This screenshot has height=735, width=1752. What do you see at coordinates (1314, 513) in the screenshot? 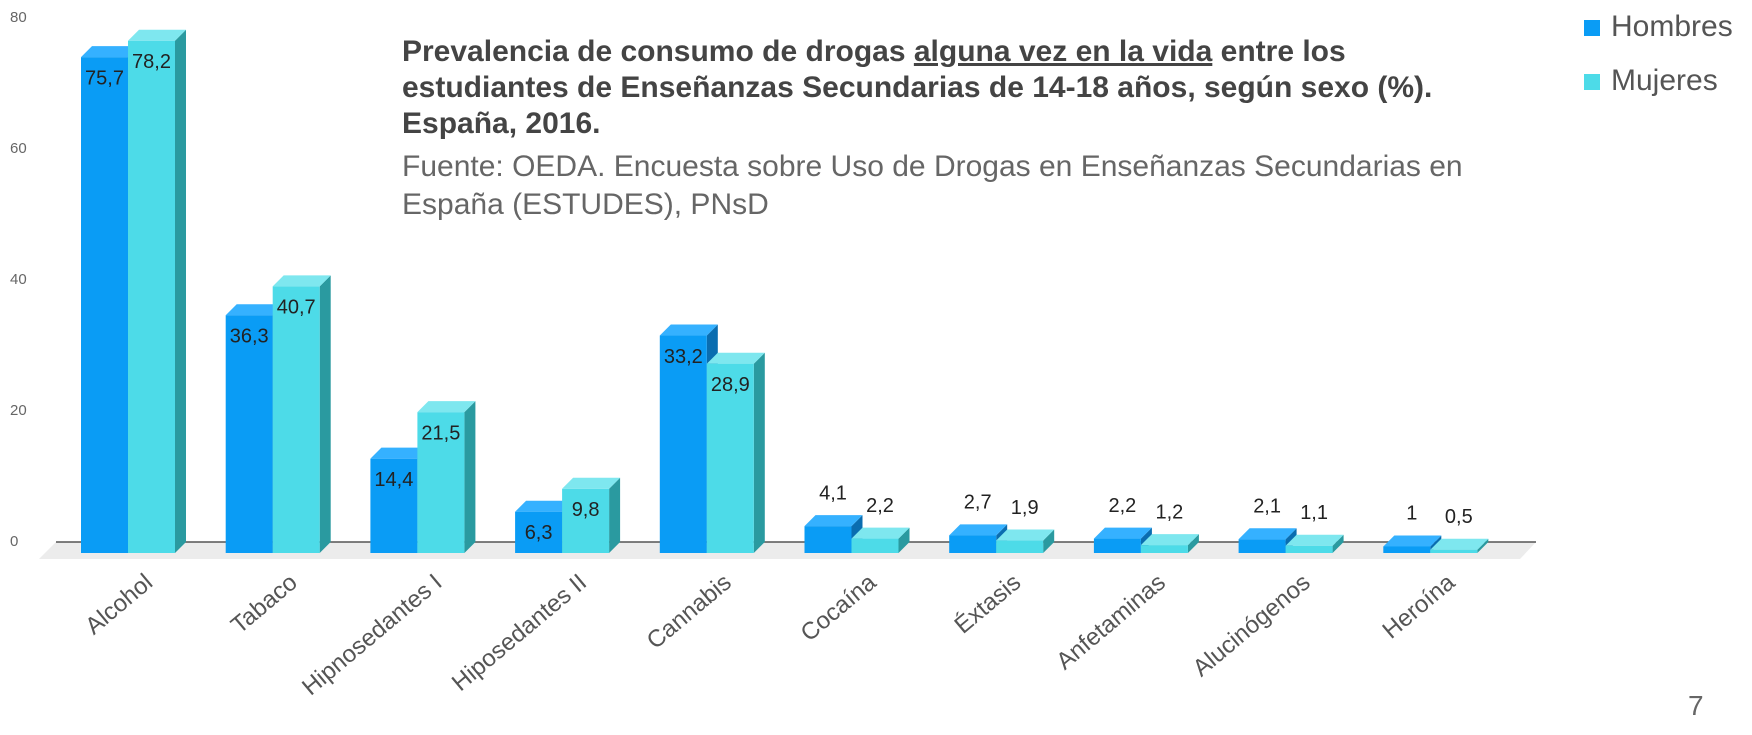
I see `value-label: 1,1` at bounding box center [1314, 513].